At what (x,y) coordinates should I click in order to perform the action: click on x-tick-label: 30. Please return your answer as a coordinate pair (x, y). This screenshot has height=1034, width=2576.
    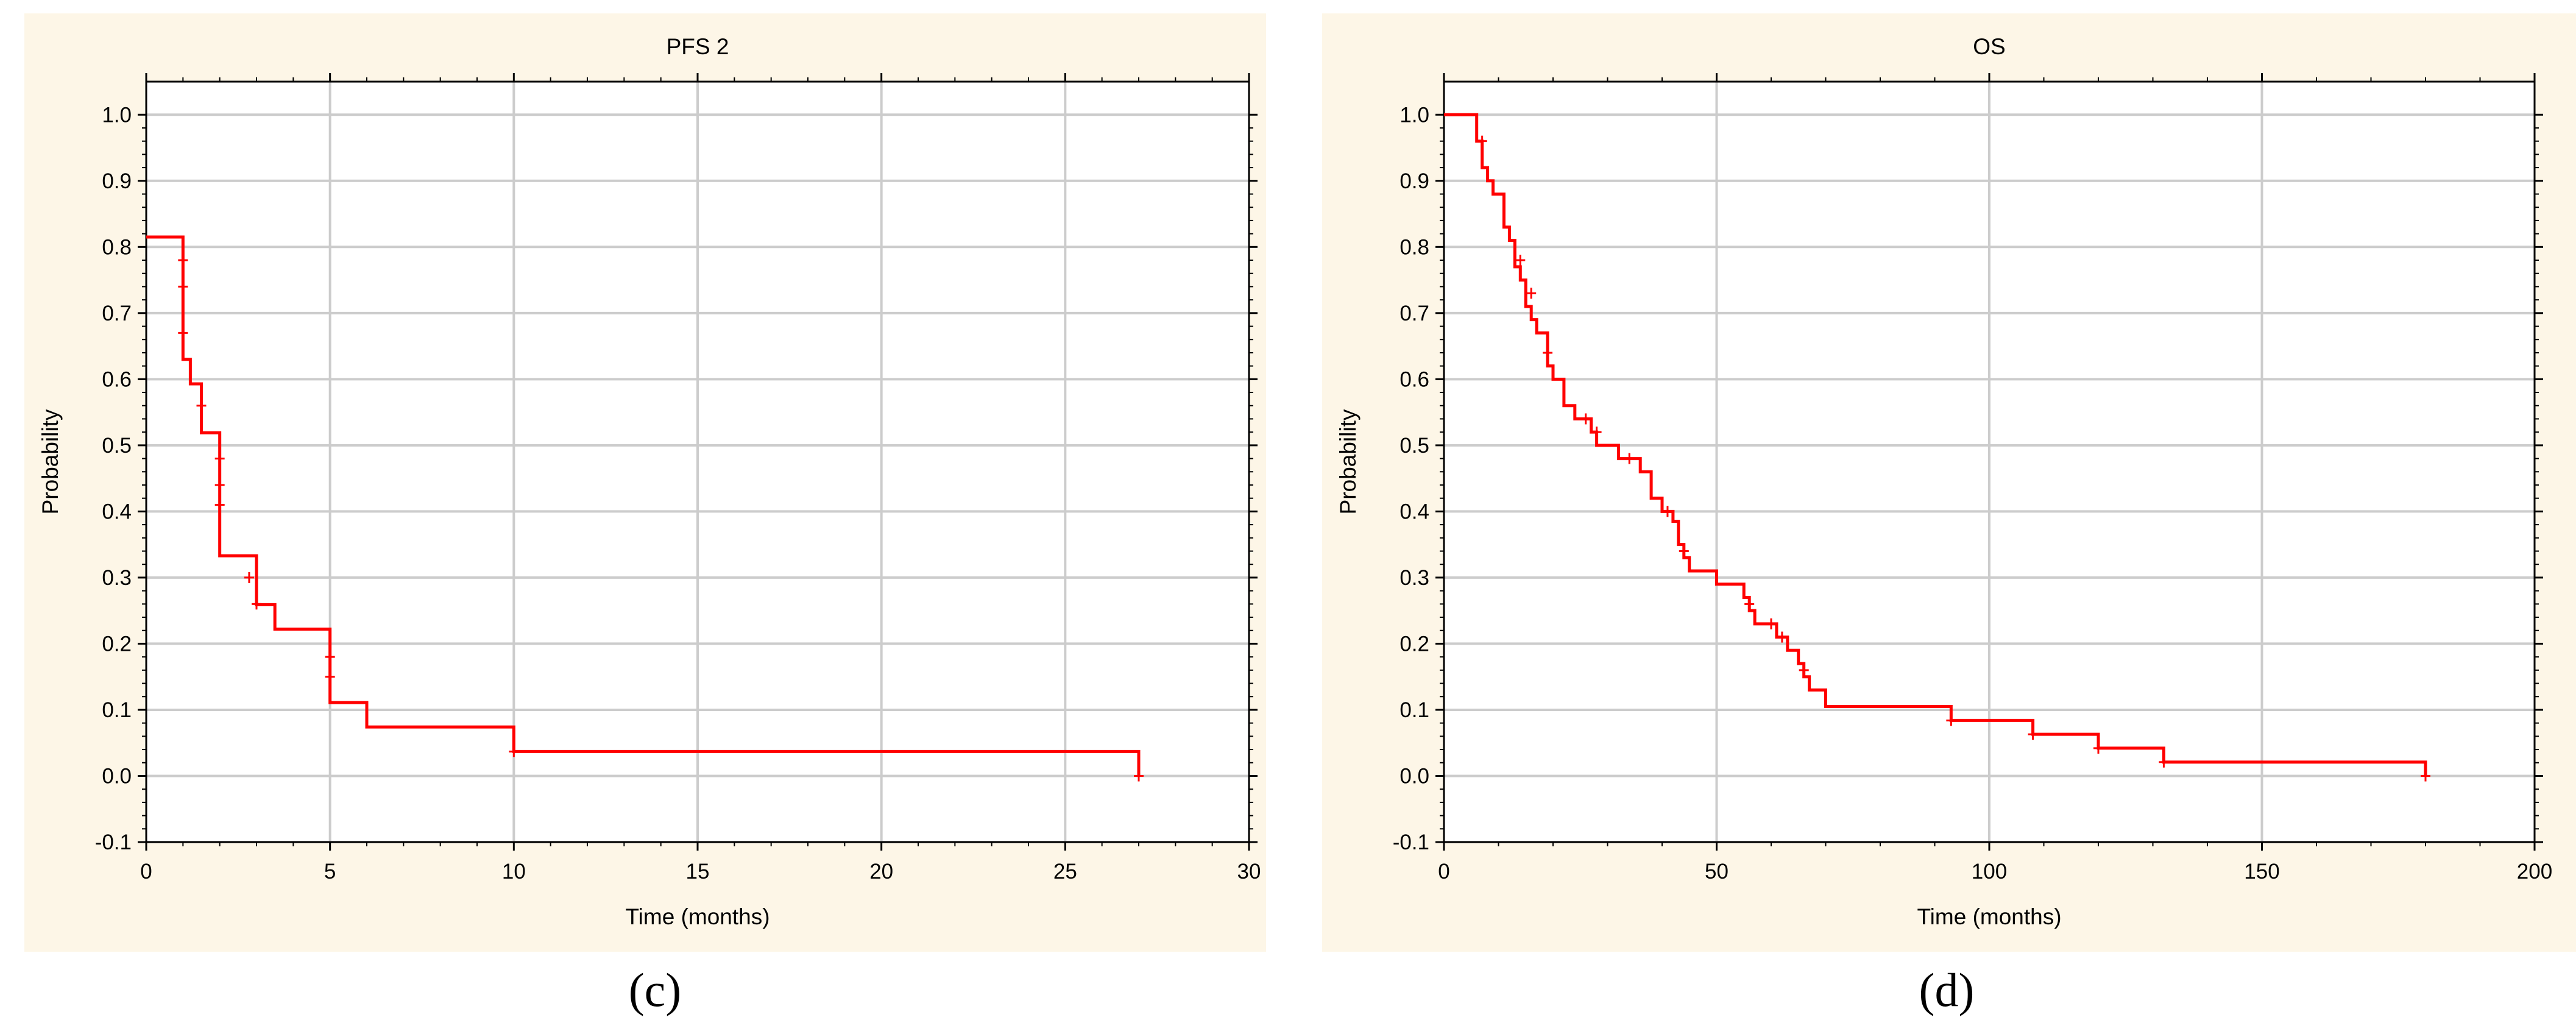
    Looking at the image, I should click on (1249, 872).